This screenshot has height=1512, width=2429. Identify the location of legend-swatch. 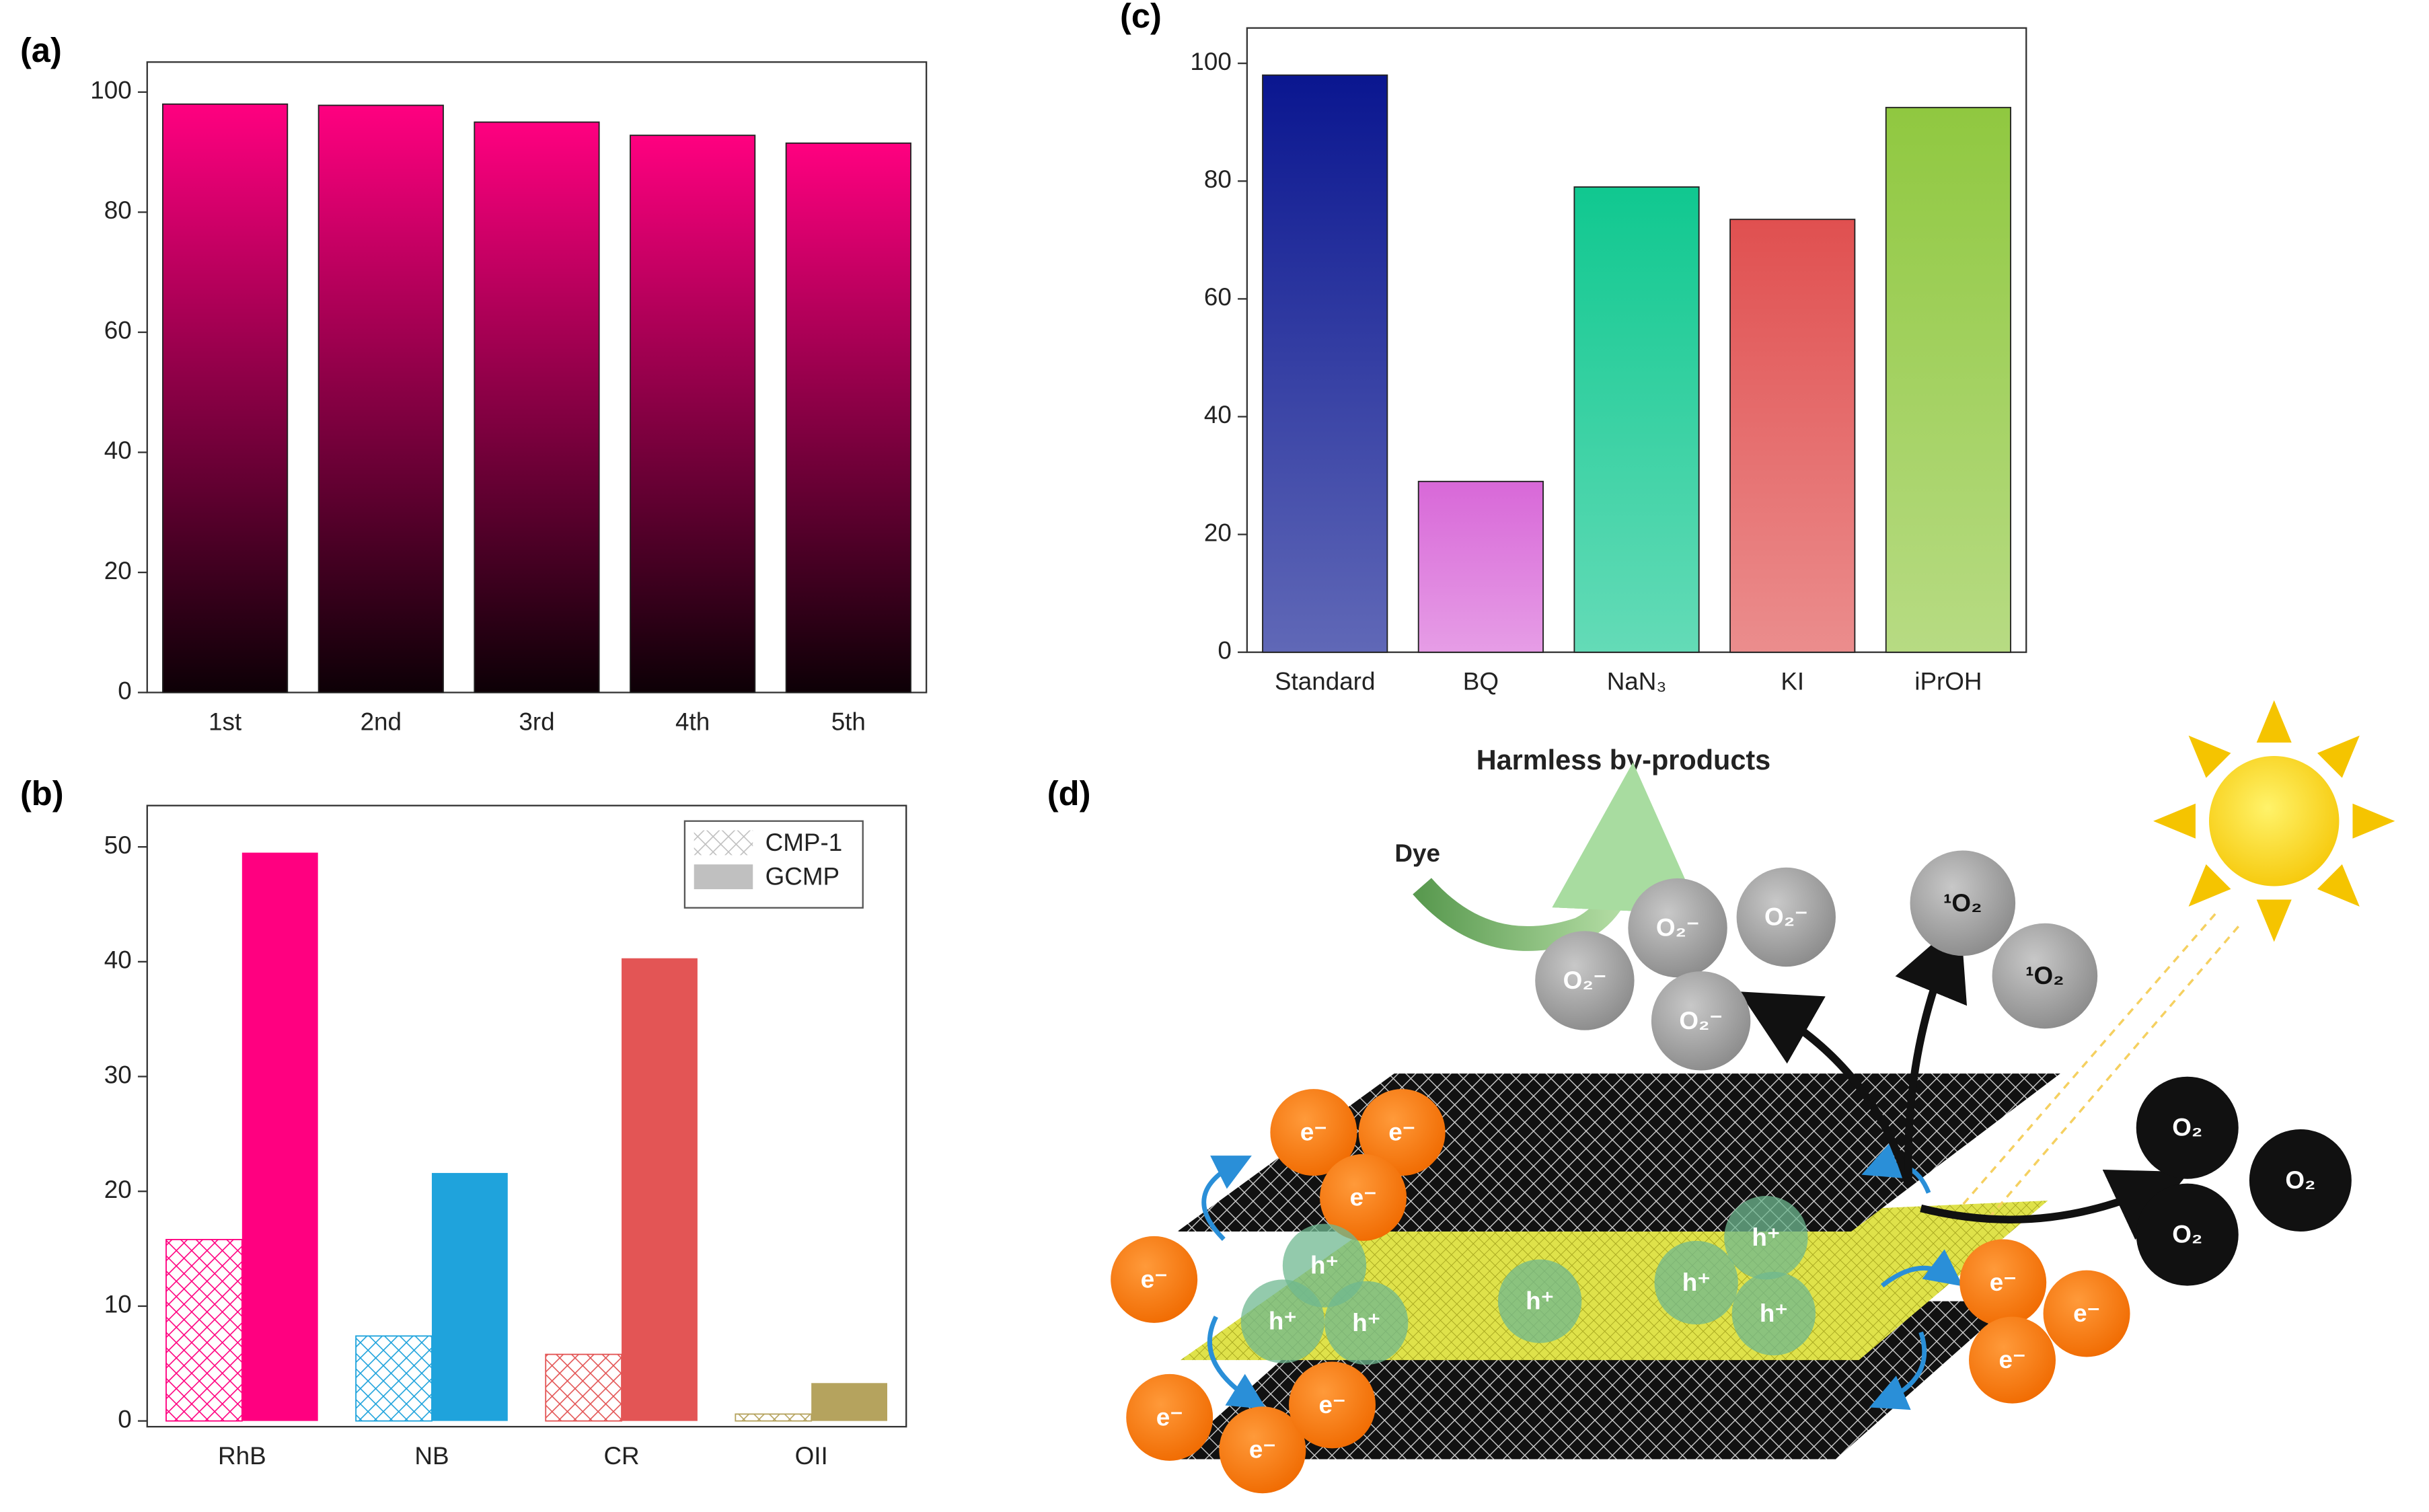
(723, 877).